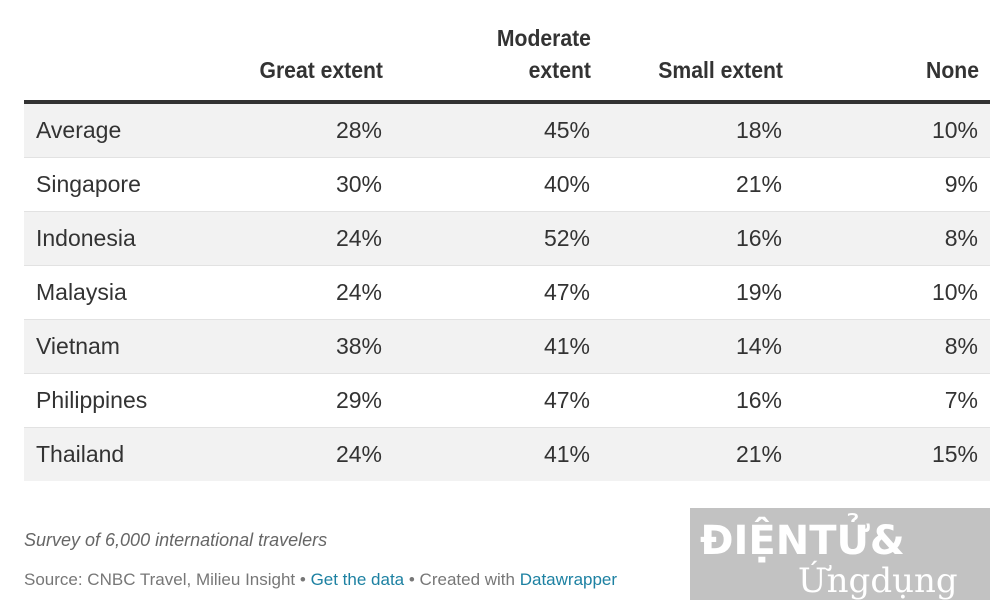 The width and height of the screenshot is (1000, 608). I want to click on table-row-malaysia: Malaysia 24% 47% 19% 10%, so click(507, 292).